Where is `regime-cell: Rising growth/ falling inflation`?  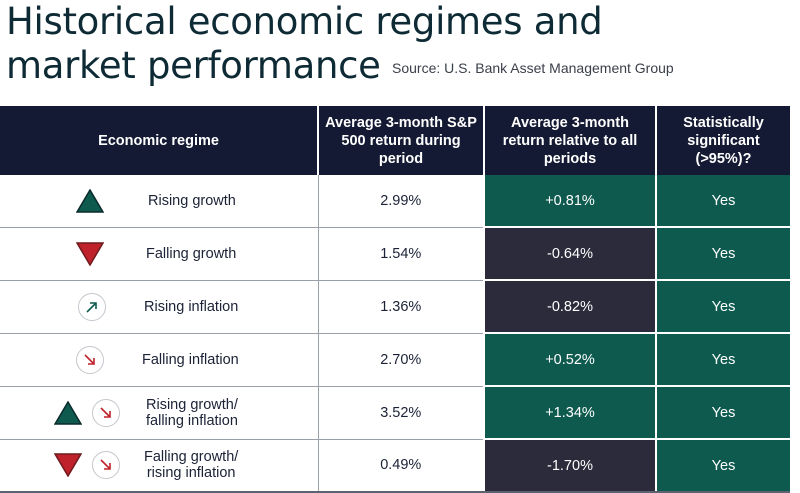 regime-cell: Rising growth/ falling inflation is located at coordinates (159, 413).